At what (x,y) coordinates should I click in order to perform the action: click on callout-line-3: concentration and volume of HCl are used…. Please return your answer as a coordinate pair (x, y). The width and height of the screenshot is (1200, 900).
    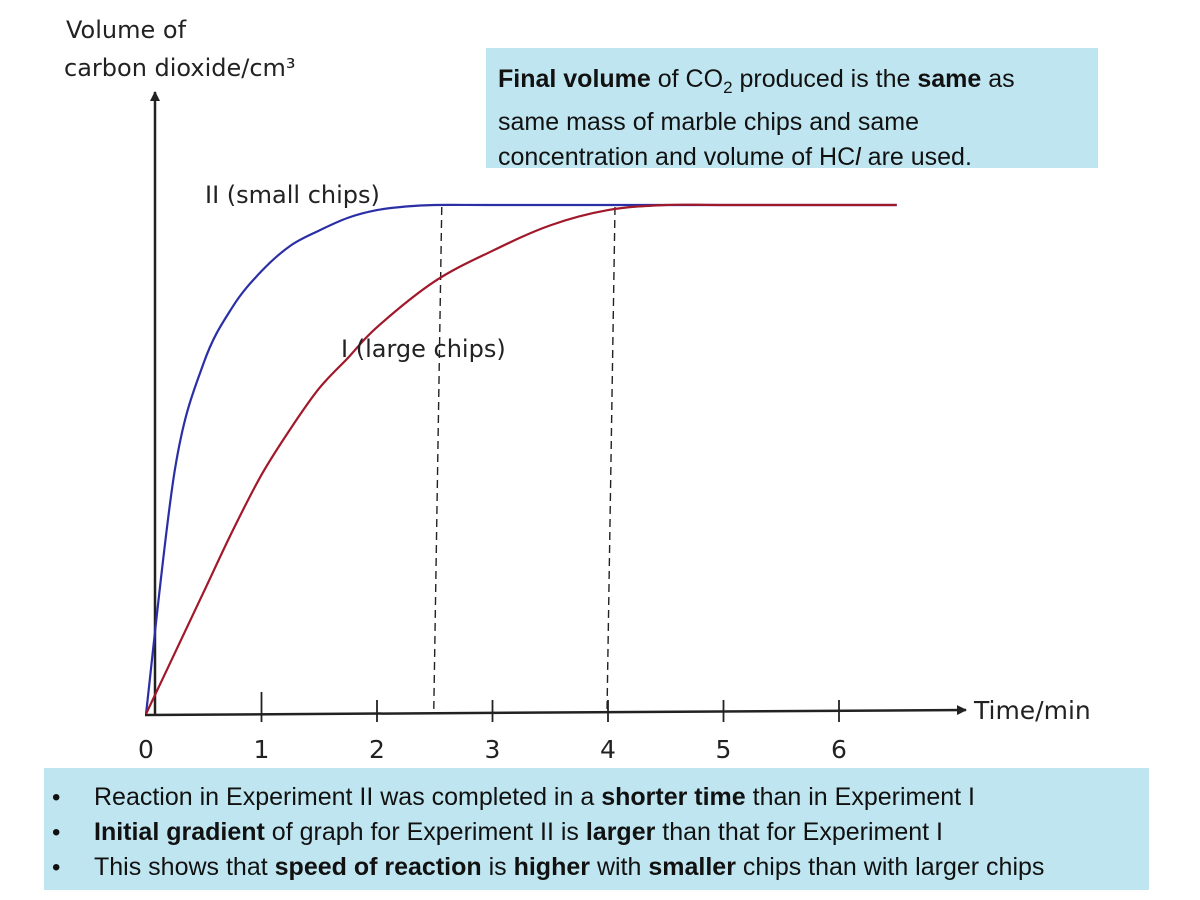
    Looking at the image, I should click on (792, 157).